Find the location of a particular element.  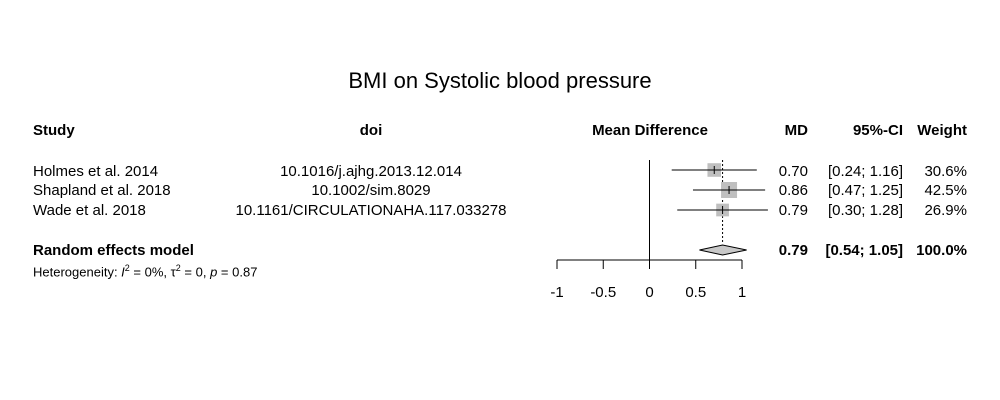

study-weight: 30.6% is located at coordinates (945, 171).